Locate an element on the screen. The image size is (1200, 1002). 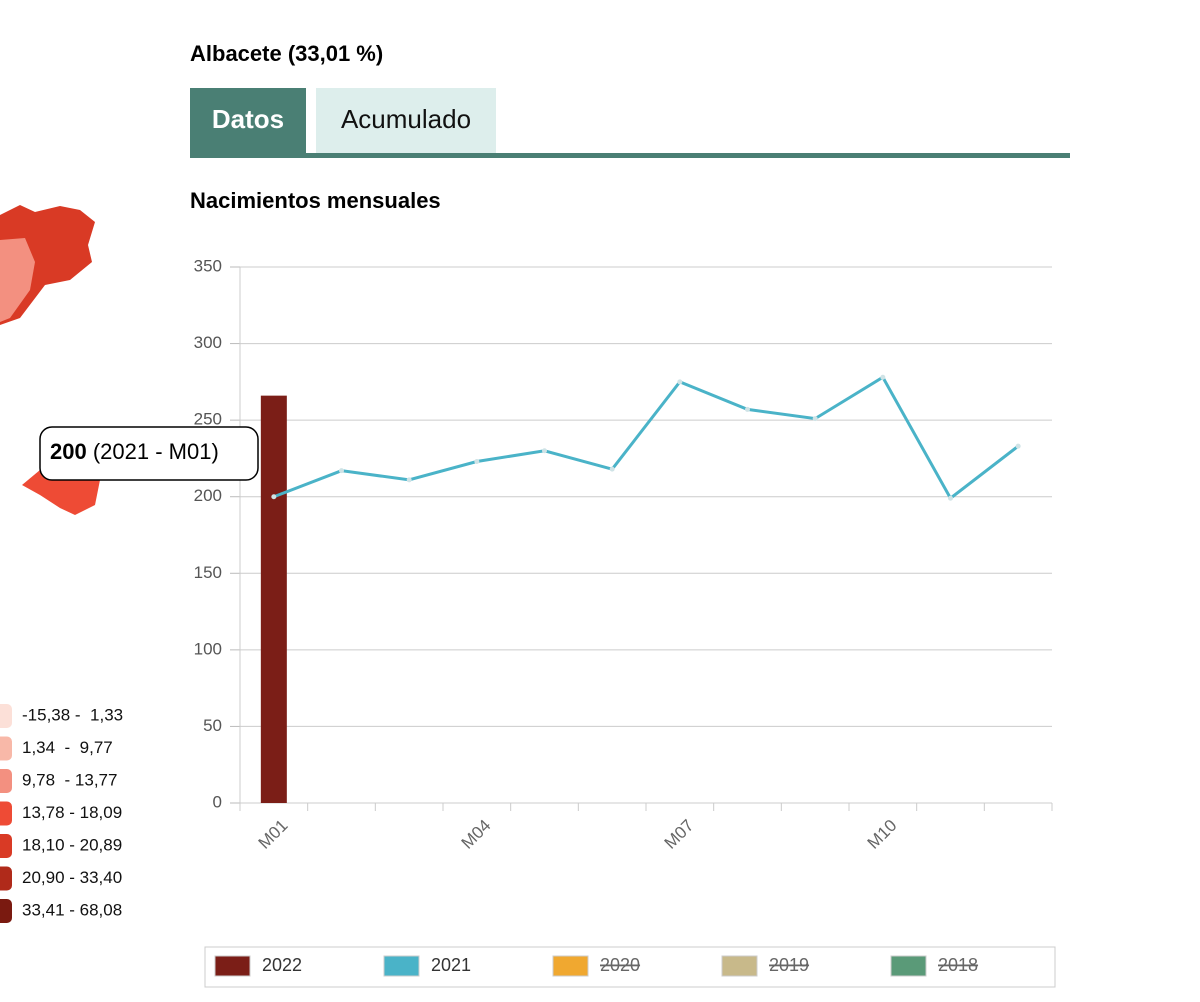
map-legend-label: 1,34 - 9,77 is located at coordinates (67, 747).